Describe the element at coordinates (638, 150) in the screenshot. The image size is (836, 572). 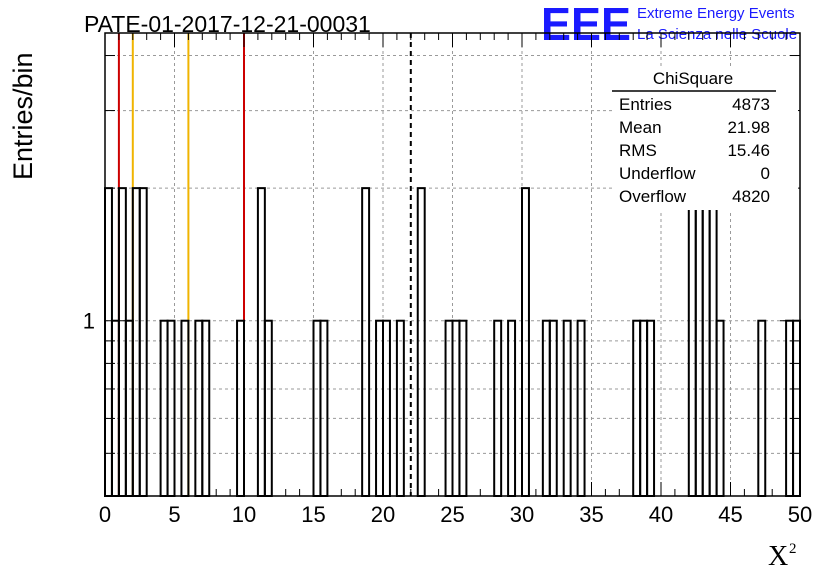
I see `stats-row-label: RMS` at that location.